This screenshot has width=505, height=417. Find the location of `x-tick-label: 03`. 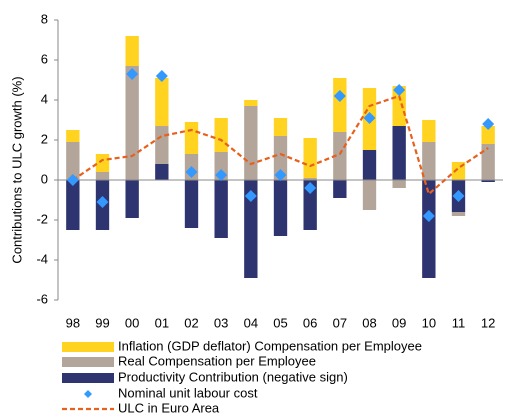

x-tick-label: 03 is located at coordinates (221, 322).